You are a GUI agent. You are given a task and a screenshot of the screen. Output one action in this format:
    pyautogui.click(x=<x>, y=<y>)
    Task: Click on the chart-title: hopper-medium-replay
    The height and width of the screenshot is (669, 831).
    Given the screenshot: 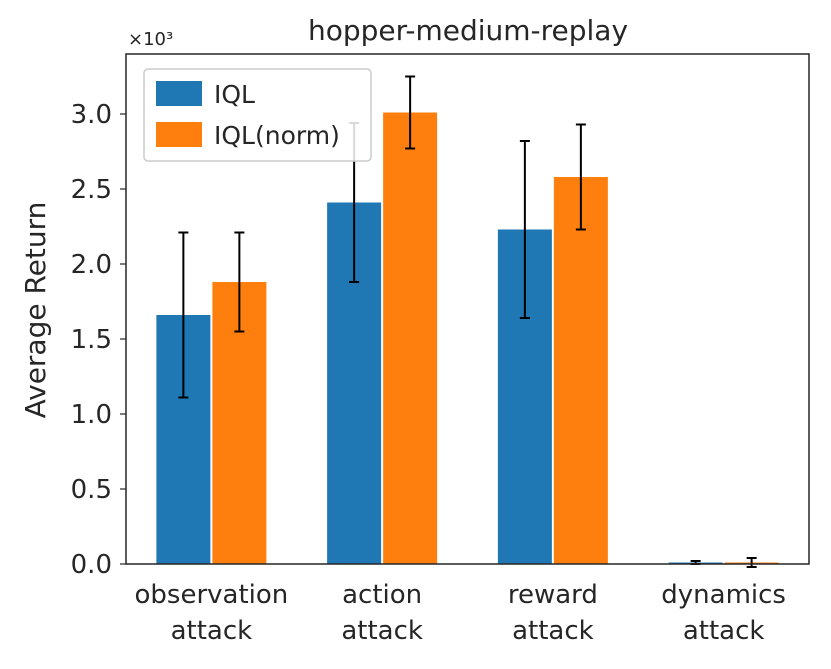 What is the action you would take?
    pyautogui.click(x=468, y=30)
    